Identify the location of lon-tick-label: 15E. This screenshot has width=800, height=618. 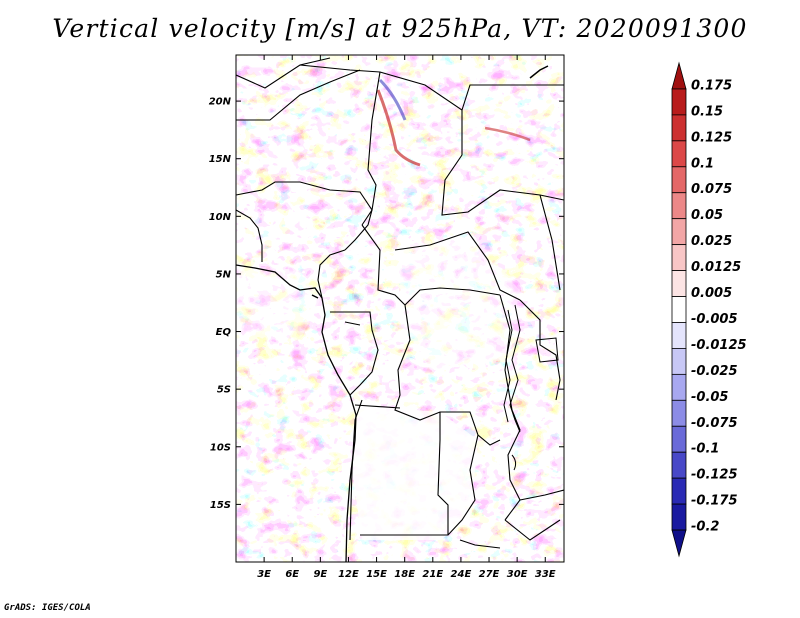
(376, 574).